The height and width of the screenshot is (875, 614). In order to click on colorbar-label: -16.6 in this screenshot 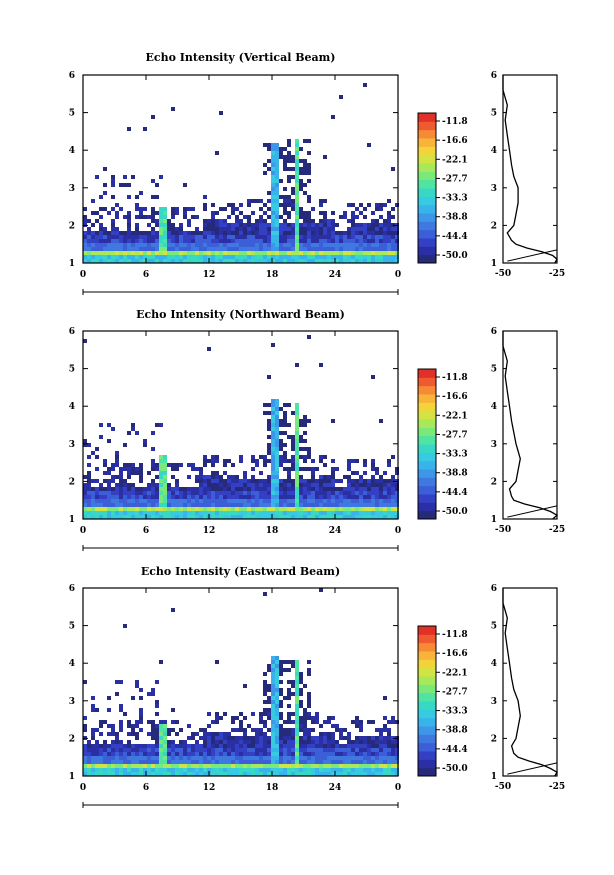, I will do `click(455, 397)`.